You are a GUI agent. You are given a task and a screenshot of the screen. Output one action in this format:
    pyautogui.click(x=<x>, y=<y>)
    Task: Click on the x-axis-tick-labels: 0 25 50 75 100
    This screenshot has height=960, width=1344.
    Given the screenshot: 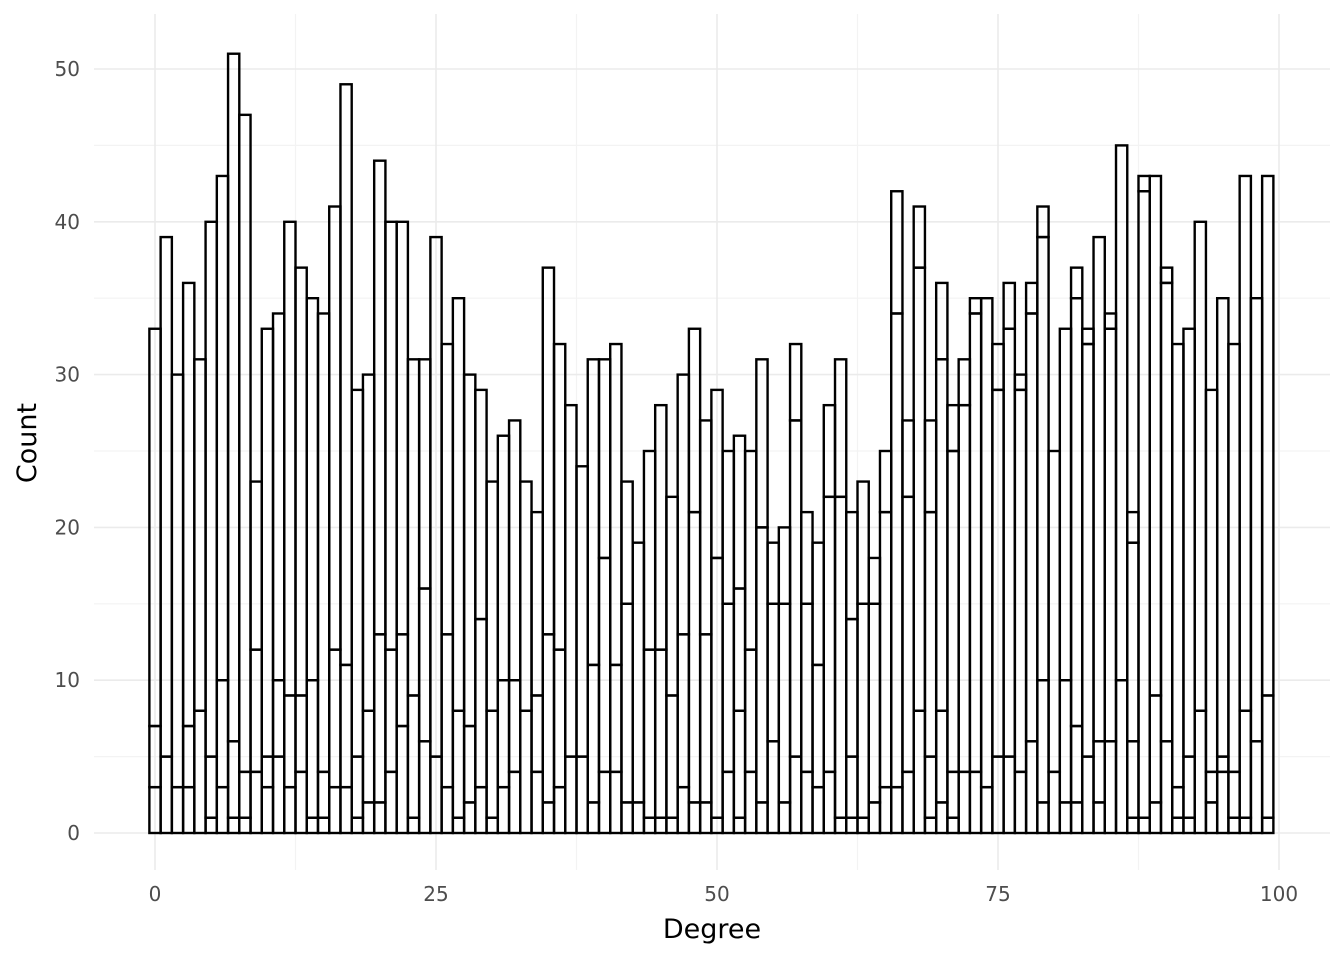 What is the action you would take?
    pyautogui.click(x=723, y=894)
    